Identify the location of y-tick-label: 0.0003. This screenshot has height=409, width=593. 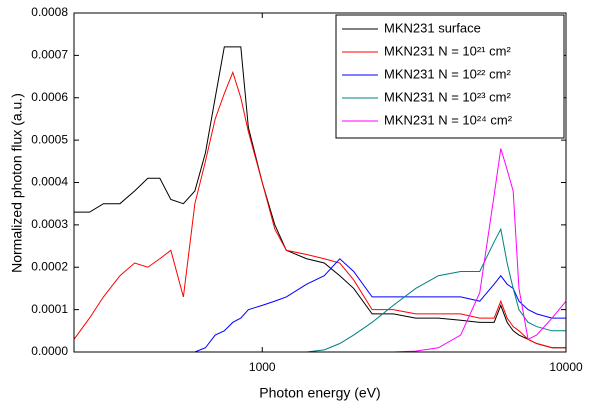
(49, 224).